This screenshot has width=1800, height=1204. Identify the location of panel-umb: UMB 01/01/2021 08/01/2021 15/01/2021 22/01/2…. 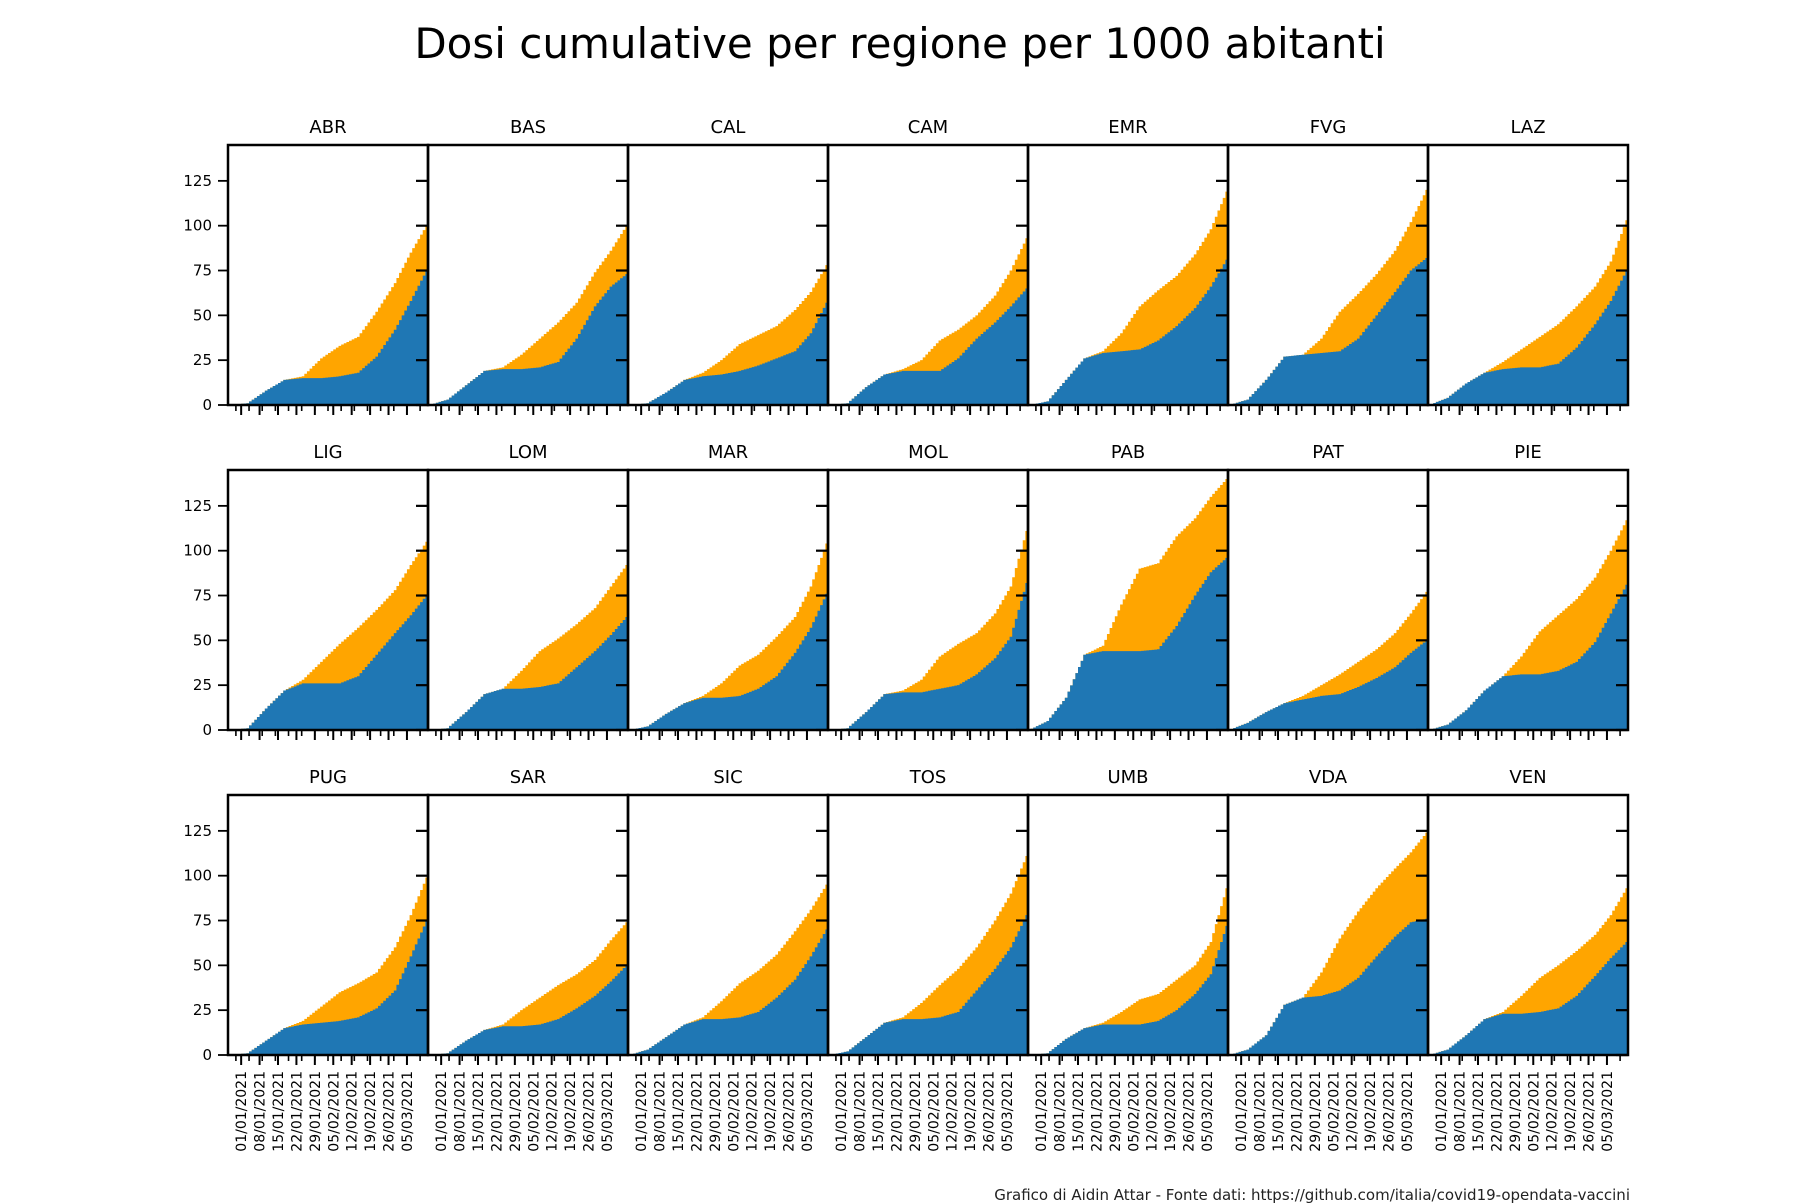
(1128, 959).